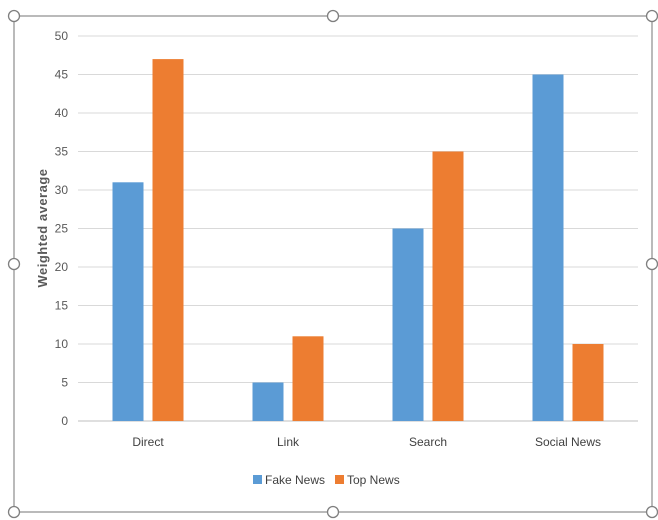  What do you see at coordinates (62, 267) in the screenshot?
I see `y-tick-label: 20` at bounding box center [62, 267].